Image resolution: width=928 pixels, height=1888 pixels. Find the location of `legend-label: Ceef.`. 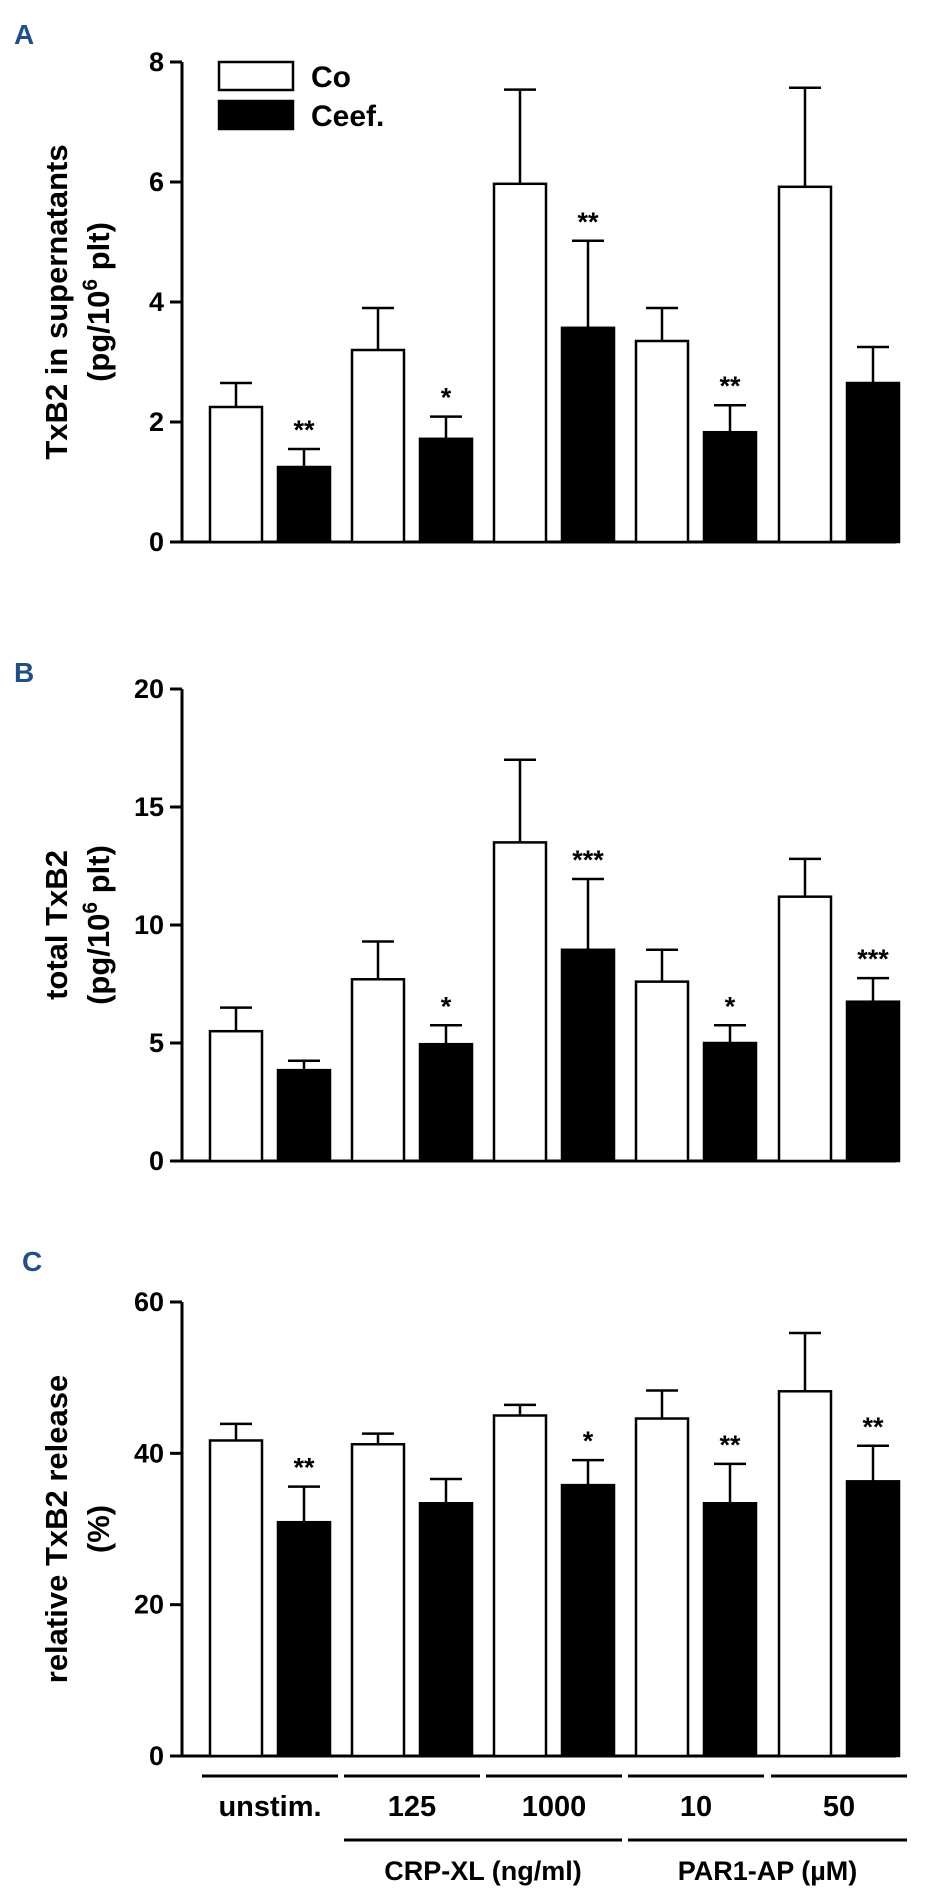

legend-label: Ceef. is located at coordinates (347, 116).